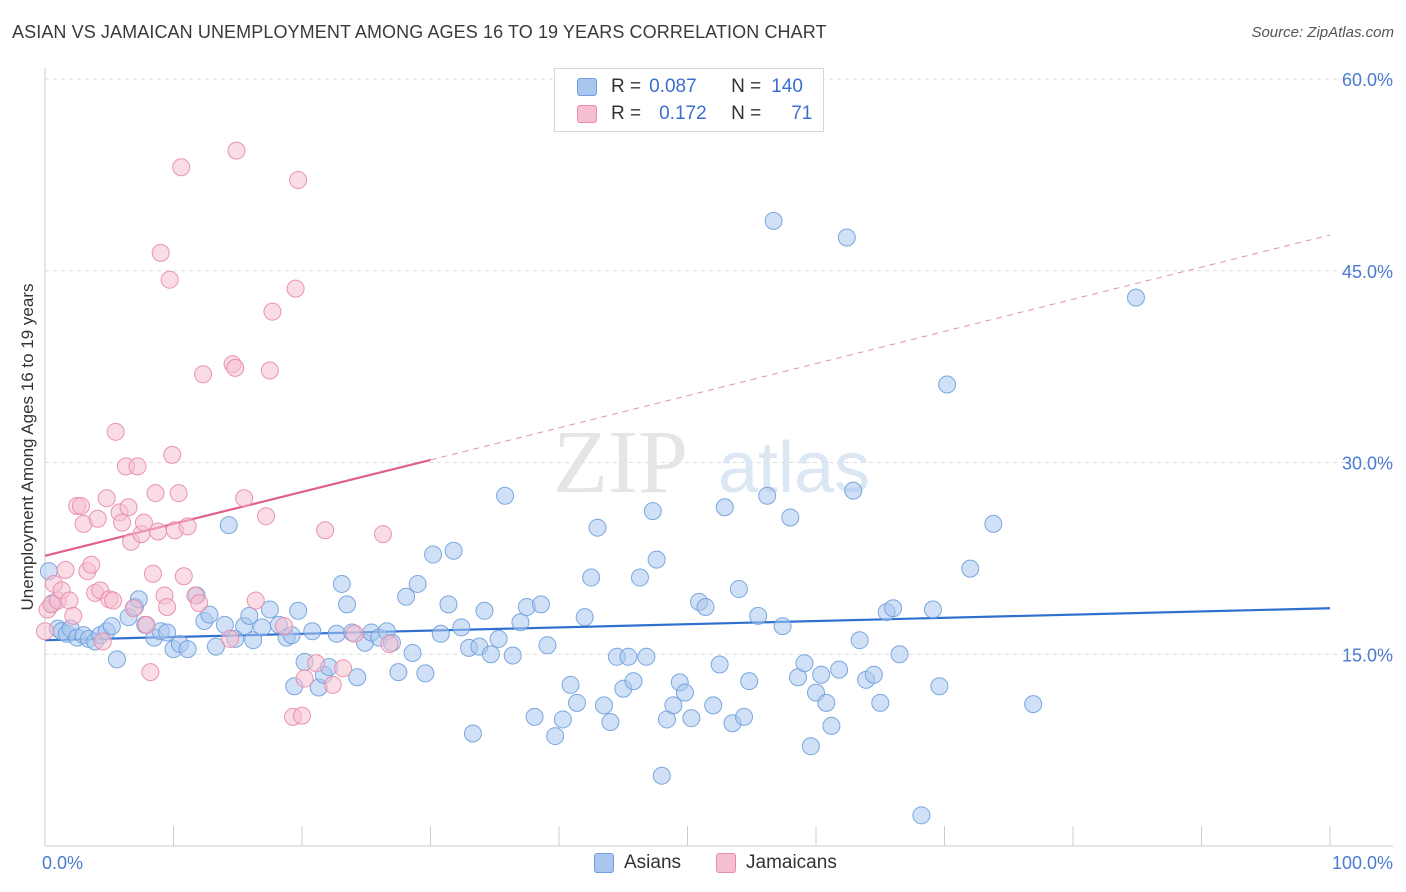 Image resolution: width=1406 pixels, height=892 pixels. I want to click on watermark: ZIP atlas, so click(711, 462).